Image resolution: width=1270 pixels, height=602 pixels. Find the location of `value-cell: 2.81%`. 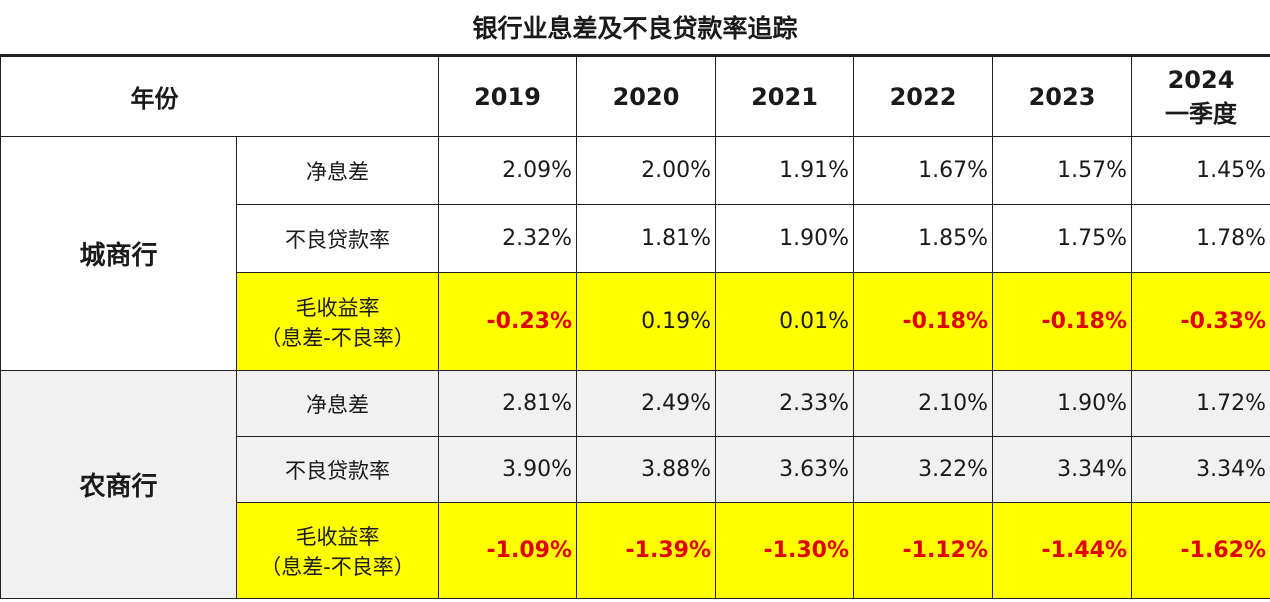

value-cell: 2.81% is located at coordinates (507, 403).